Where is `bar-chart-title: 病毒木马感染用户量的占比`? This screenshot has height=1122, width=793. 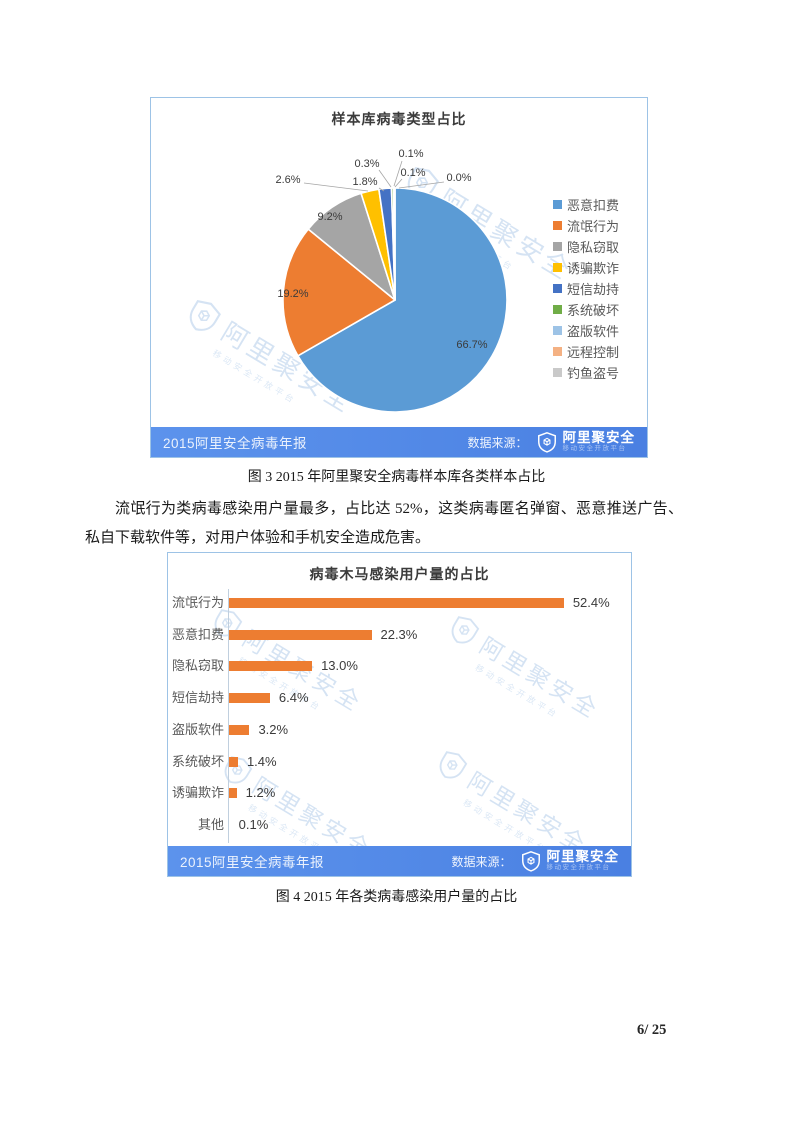
bar-chart-title: 病毒木马感染用户量的占比 is located at coordinates (399, 574).